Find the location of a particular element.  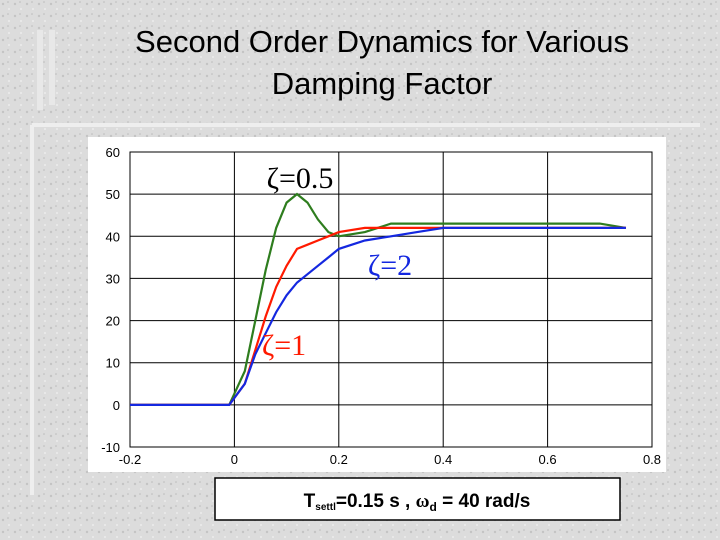

y-tick-label: 60 is located at coordinates (113, 152).